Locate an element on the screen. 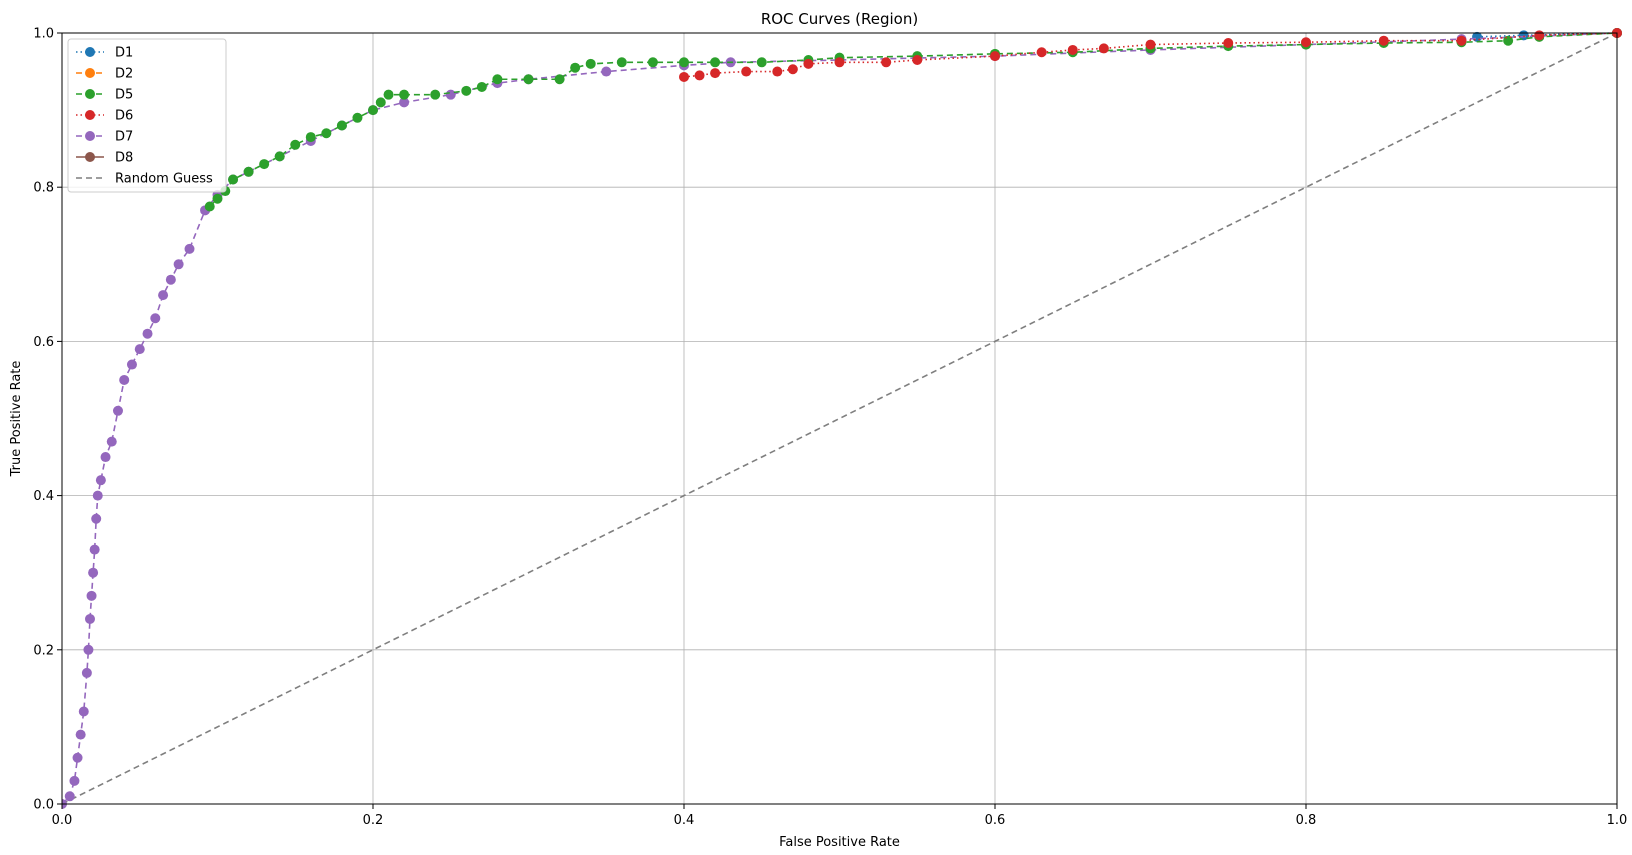  legend-box is located at coordinates (147, 115).